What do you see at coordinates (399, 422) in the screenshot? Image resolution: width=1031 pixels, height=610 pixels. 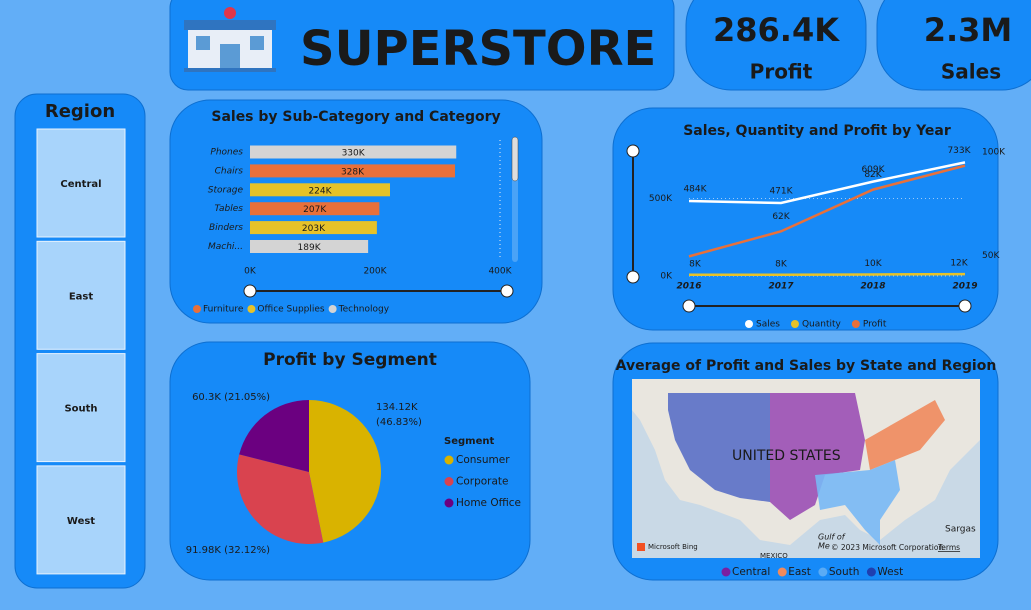 I see `data-label-part: (46.83%)` at bounding box center [399, 422].